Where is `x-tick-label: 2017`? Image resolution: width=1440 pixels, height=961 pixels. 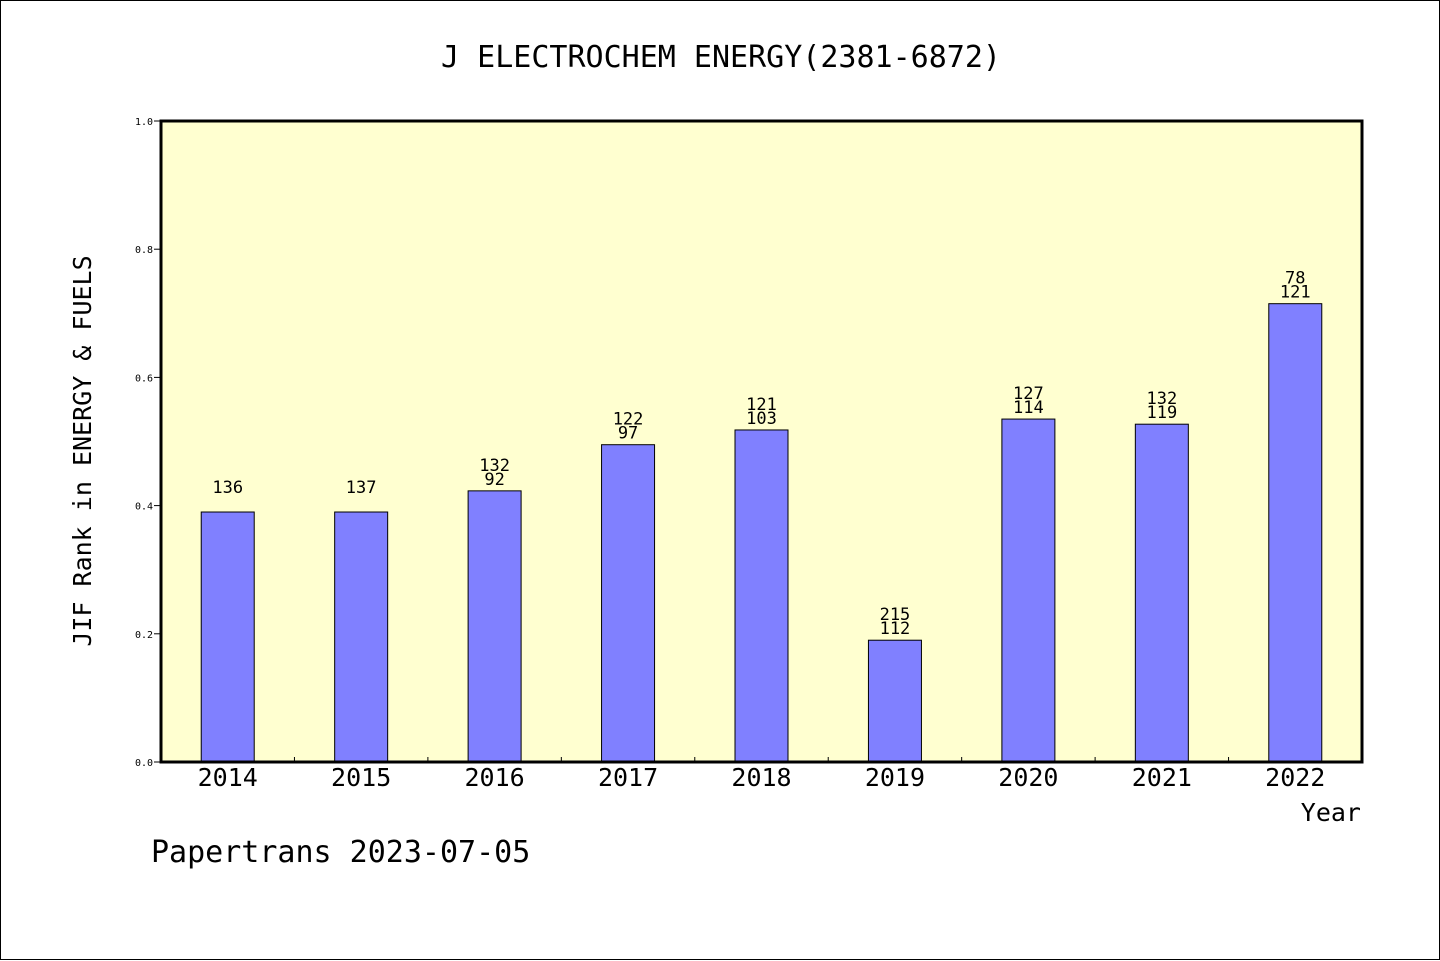
x-tick-label: 2017 is located at coordinates (628, 777).